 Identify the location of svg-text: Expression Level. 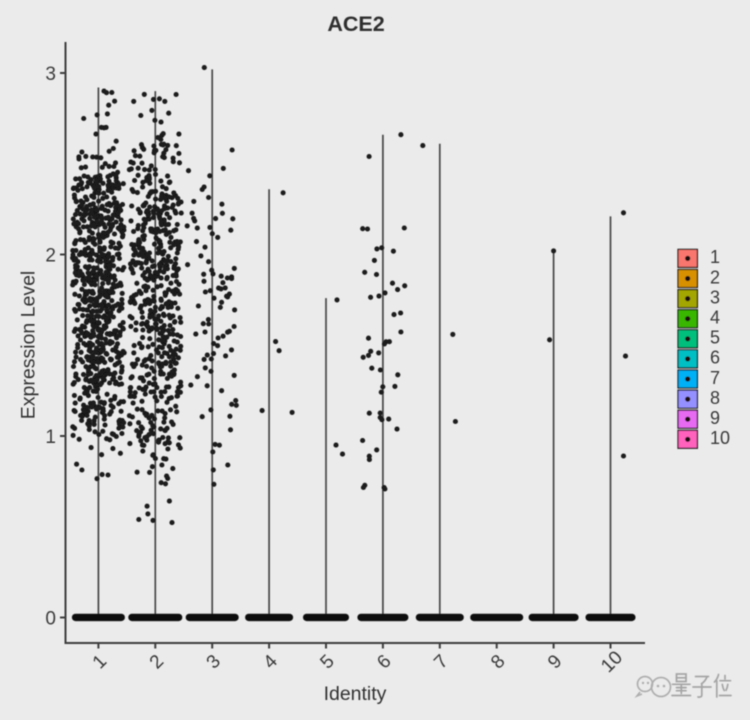
(29, 345).